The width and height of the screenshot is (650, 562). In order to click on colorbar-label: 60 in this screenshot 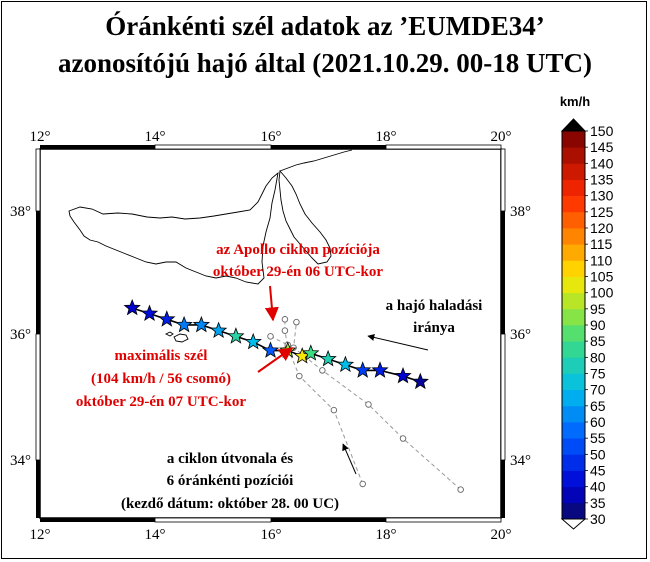, I will do `click(598, 422)`.